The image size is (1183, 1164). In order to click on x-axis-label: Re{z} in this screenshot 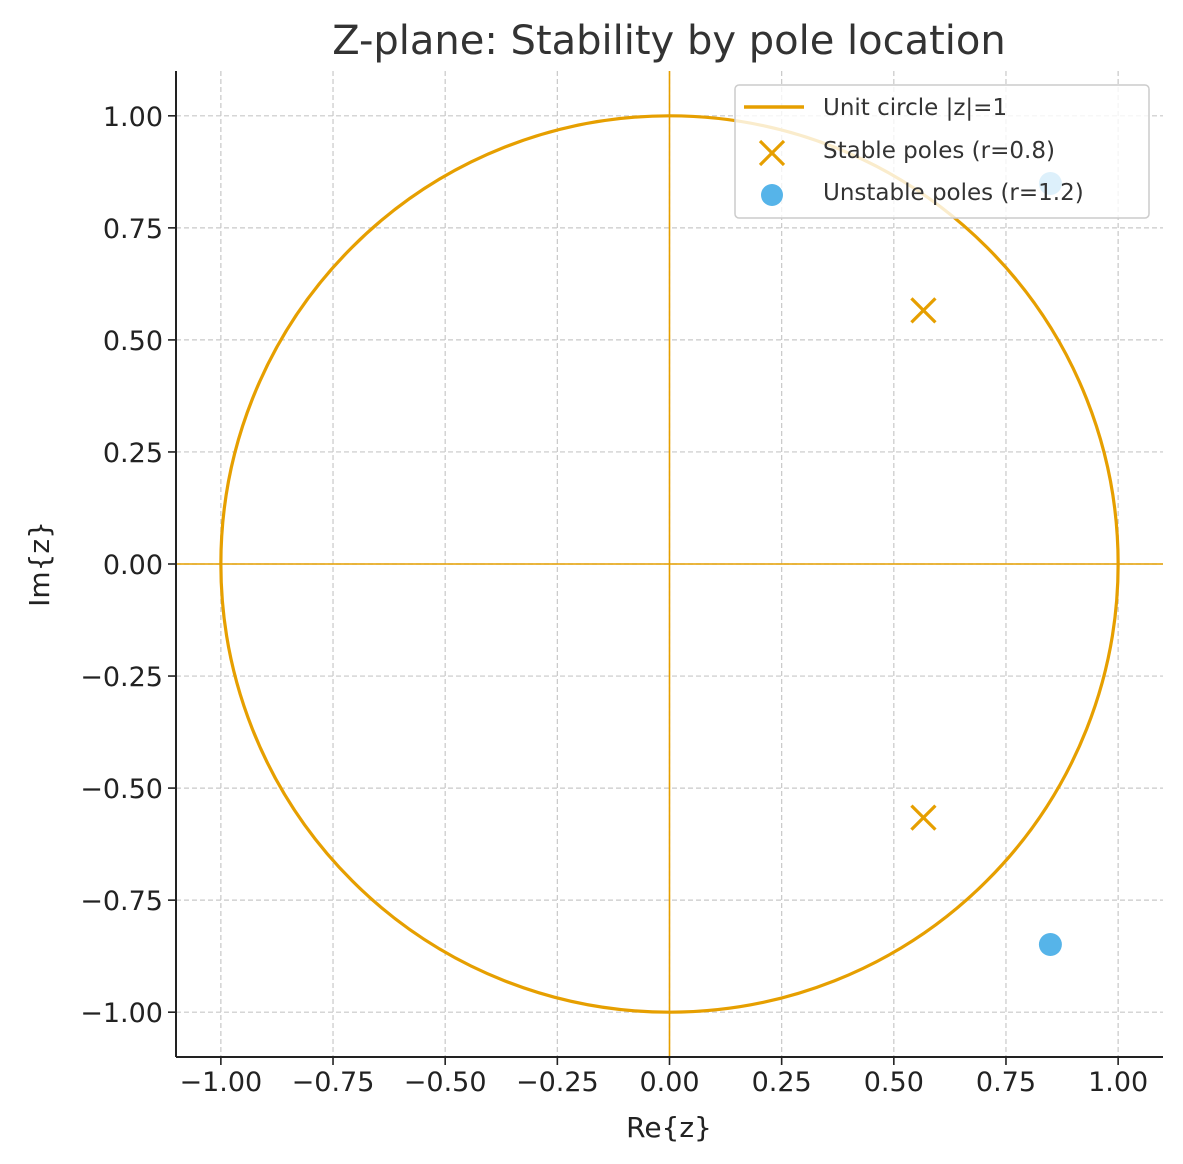, I will do `click(669, 1127)`.